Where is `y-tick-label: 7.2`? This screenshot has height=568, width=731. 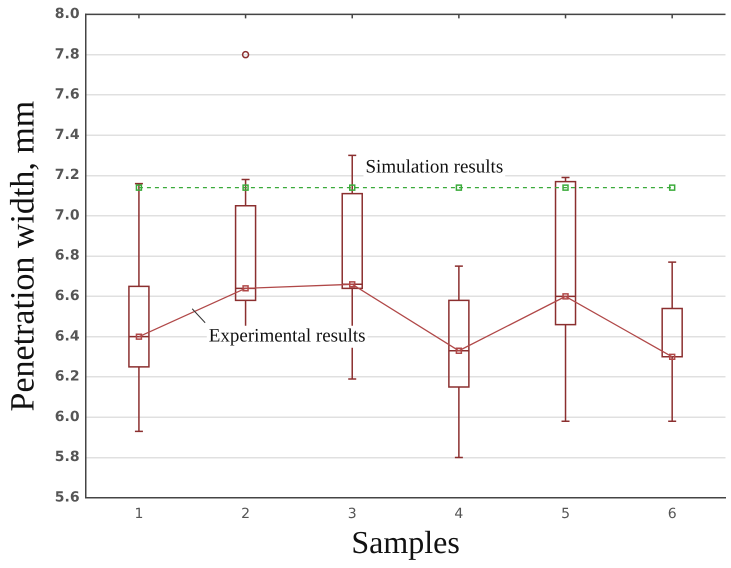
y-tick-label: 7.2 is located at coordinates (67, 175).